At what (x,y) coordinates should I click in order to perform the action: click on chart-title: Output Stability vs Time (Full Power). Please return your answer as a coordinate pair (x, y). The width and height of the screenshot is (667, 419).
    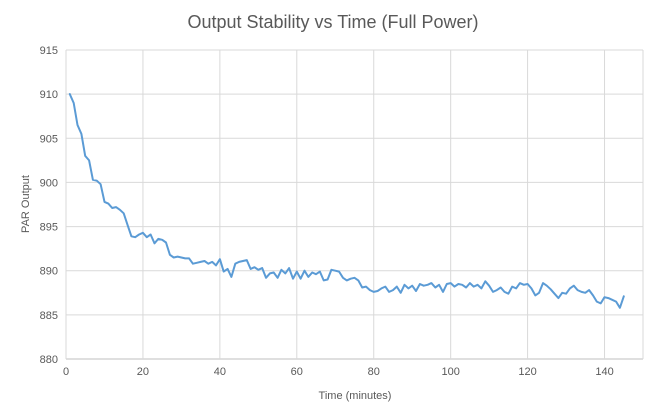
    Looking at the image, I should click on (332, 22).